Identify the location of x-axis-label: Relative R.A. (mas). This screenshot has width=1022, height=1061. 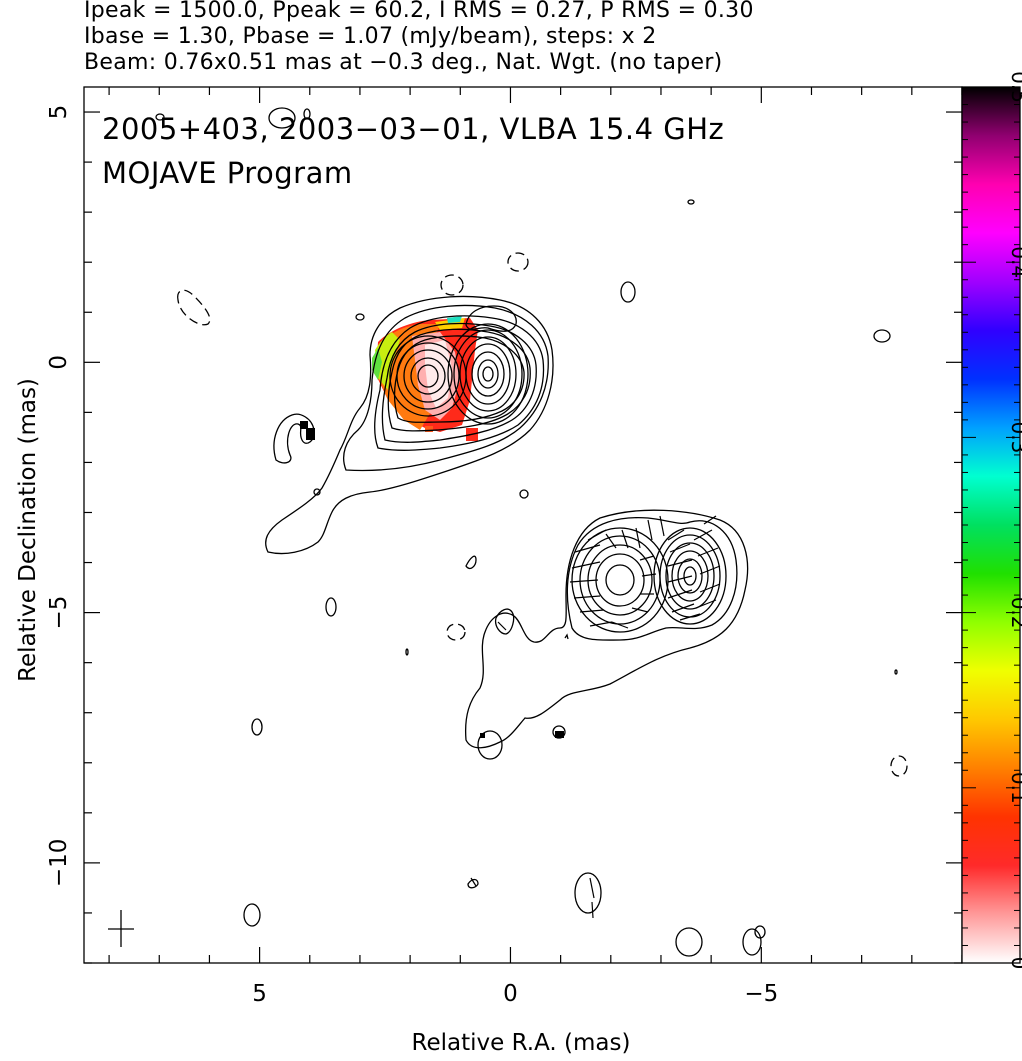
(521, 1043).